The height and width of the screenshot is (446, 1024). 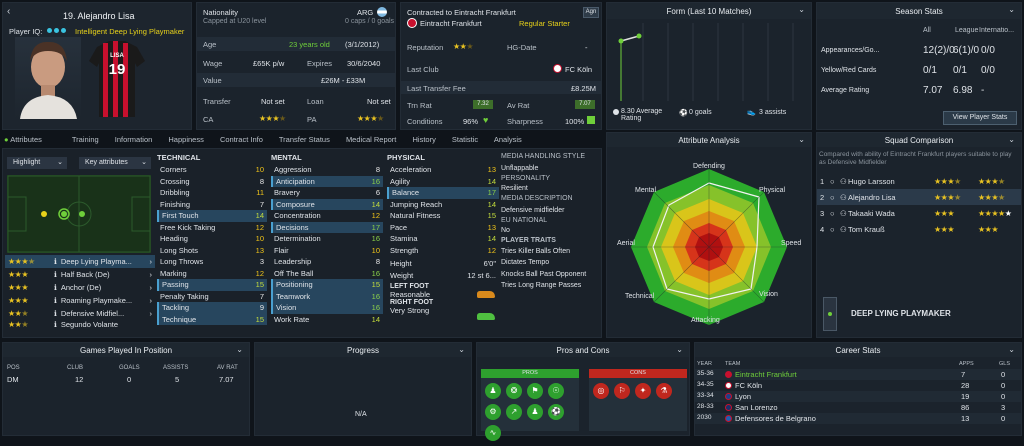 I want to click on role-row: ★★★ ℹ Anchor (De) ›, so click(x=80, y=287).